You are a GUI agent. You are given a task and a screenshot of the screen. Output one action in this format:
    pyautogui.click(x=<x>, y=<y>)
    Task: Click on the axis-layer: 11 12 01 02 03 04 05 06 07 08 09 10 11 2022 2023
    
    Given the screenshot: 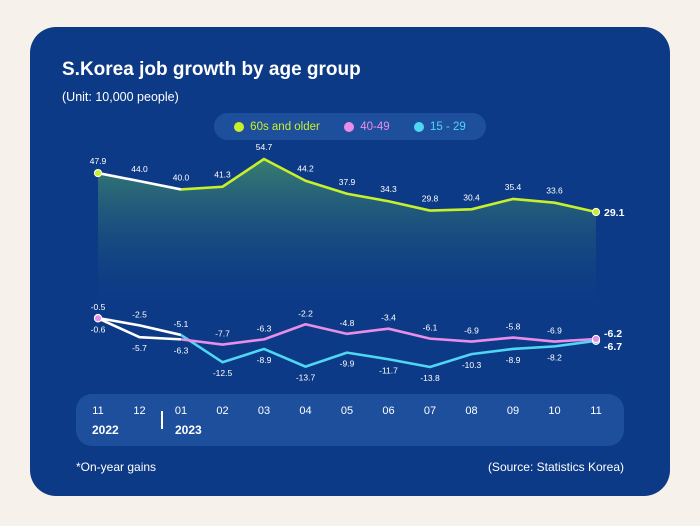 What is the action you would take?
    pyautogui.click(x=347, y=421)
    